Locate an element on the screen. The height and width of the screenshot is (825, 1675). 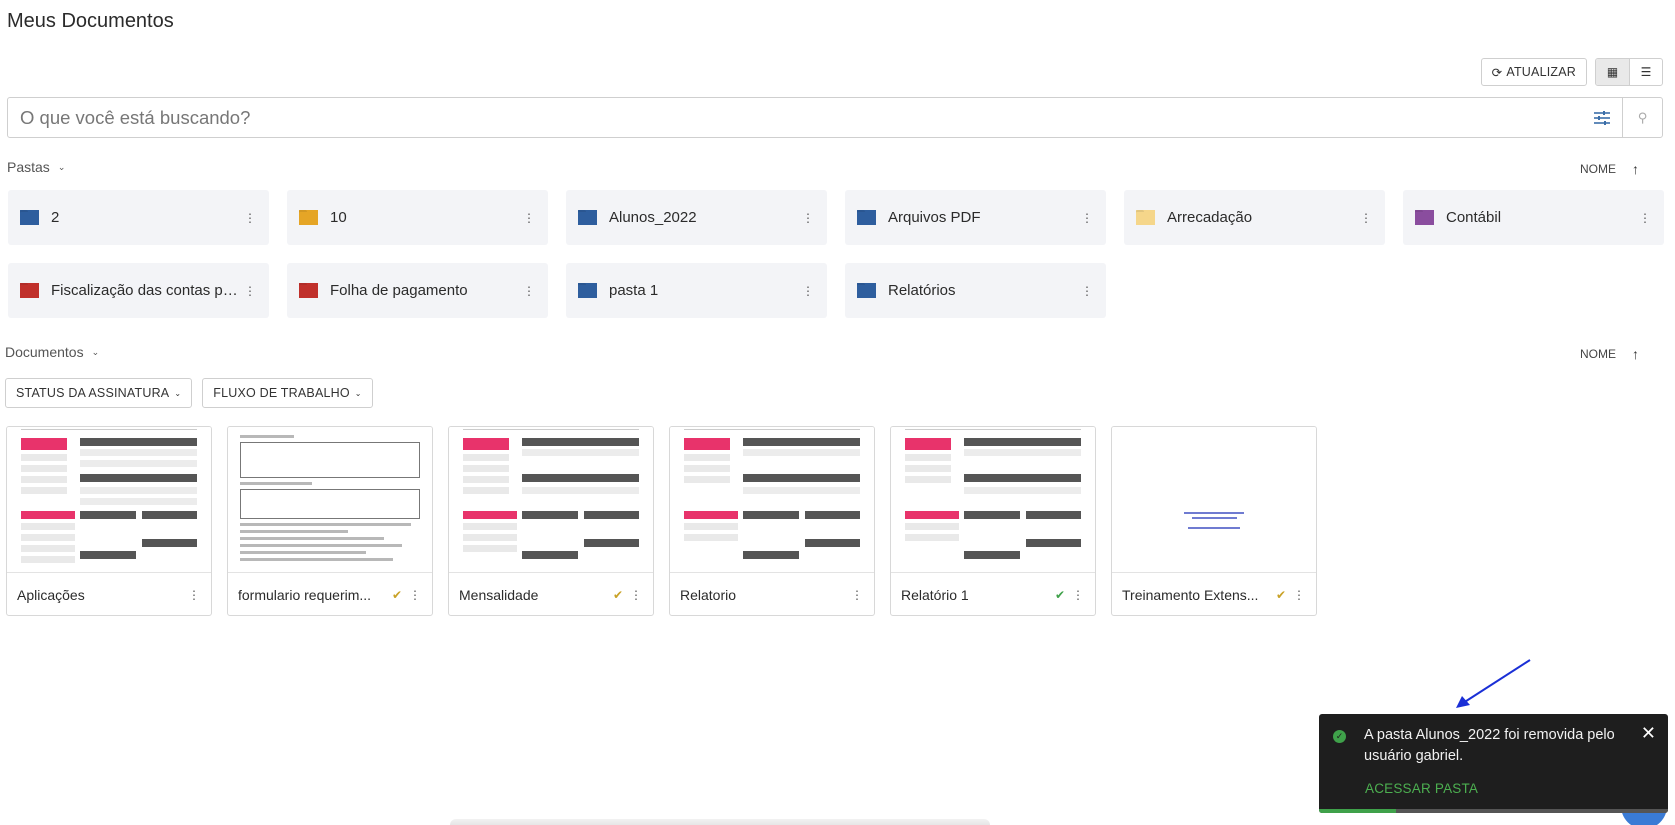
folder-card: Folha de pagamento ⋮ is located at coordinates (417, 290).